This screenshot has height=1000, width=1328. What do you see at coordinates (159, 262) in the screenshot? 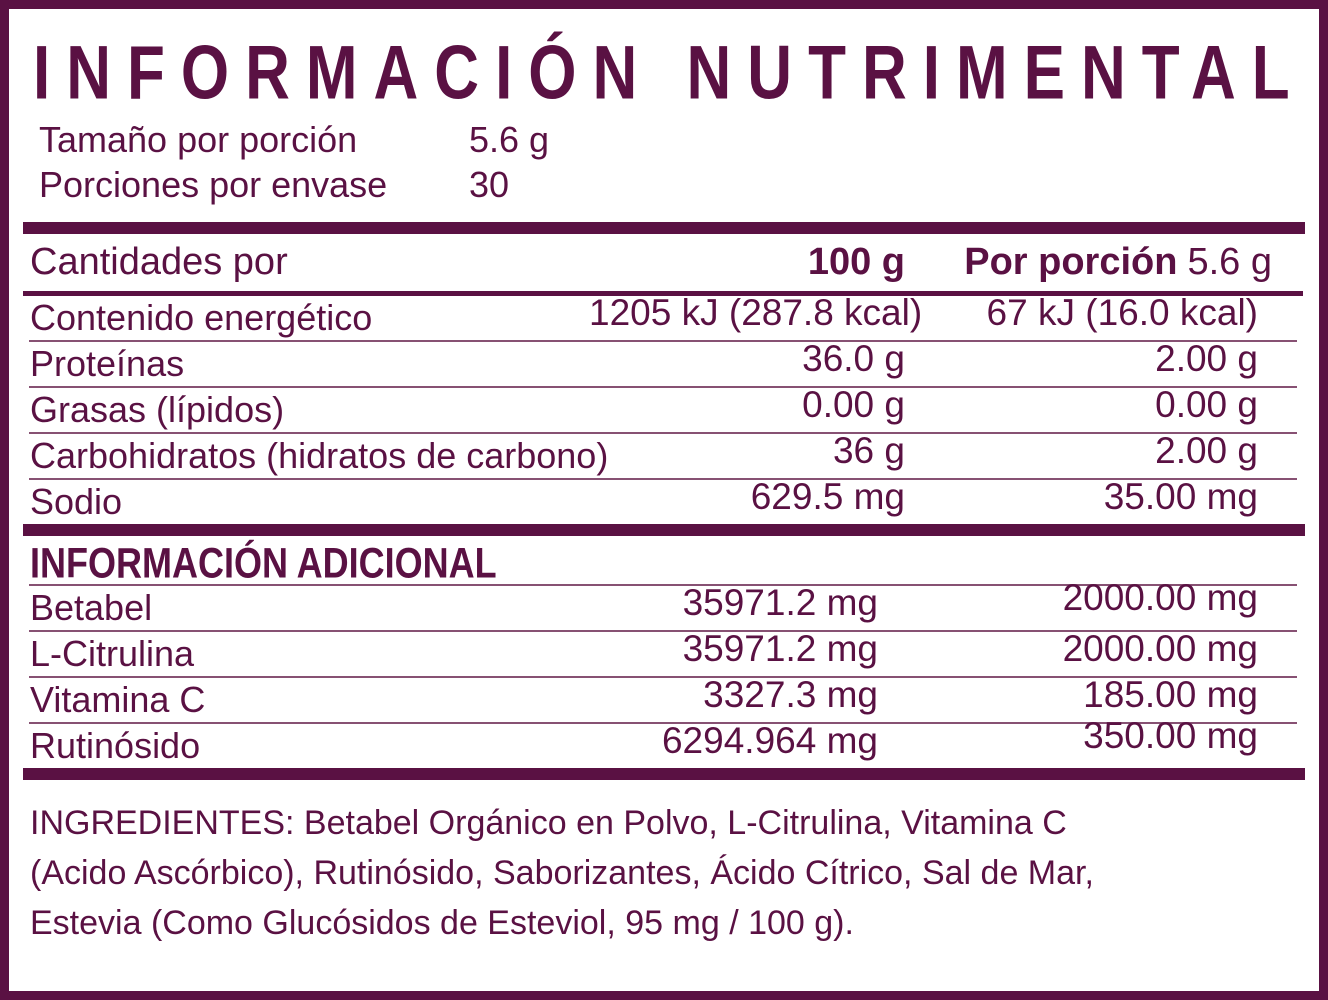
I see `amounts-per-label: Cantidades por` at bounding box center [159, 262].